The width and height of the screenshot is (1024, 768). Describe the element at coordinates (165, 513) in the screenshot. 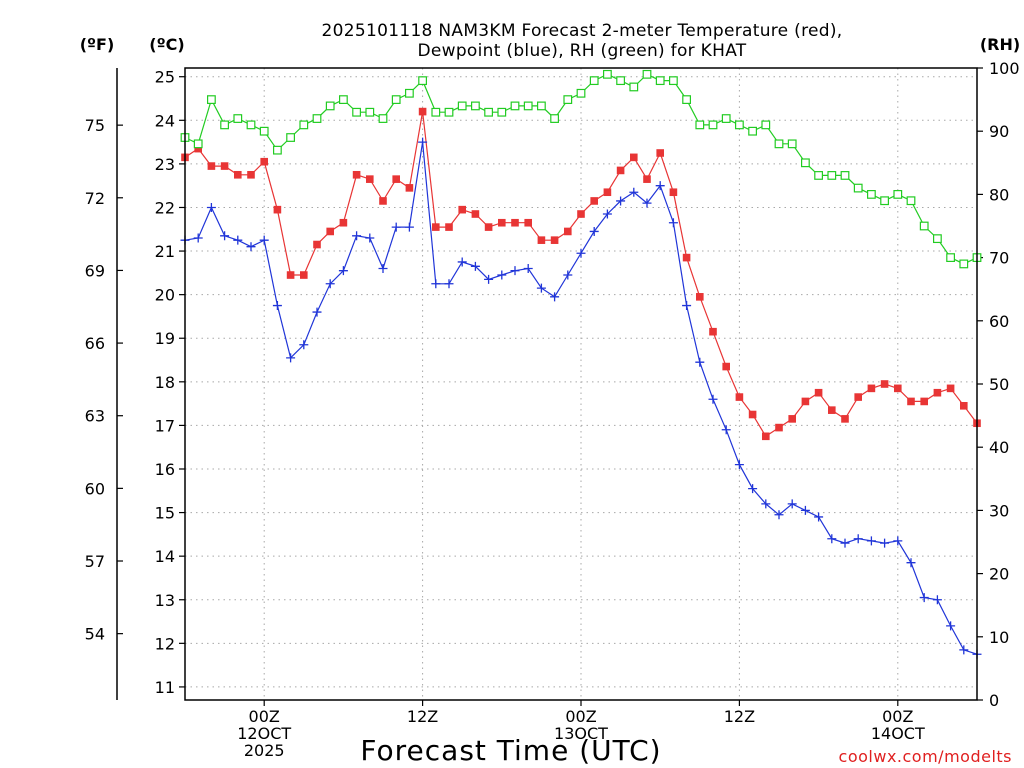

I see `celsius-tick-label: 15` at that location.